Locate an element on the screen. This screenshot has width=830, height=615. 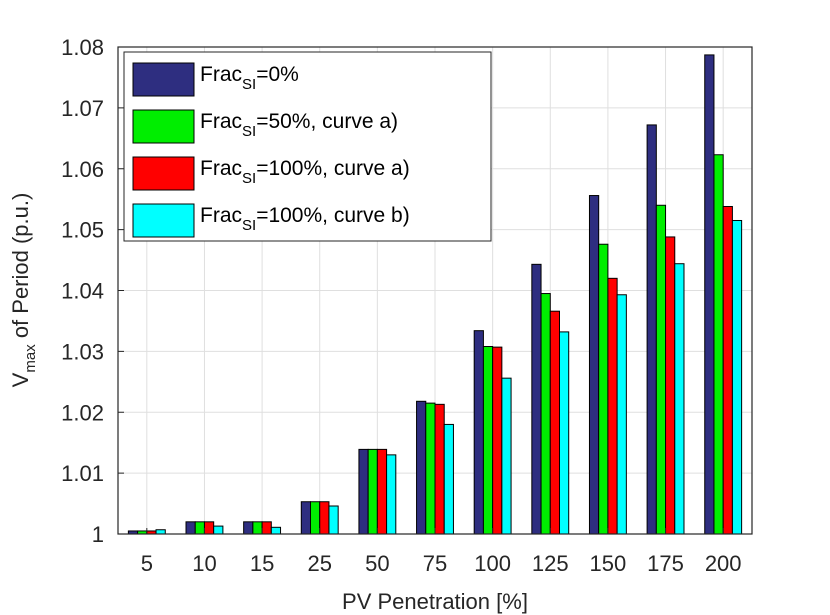
legend-label: FracSI=100%, curve b) is located at coordinates (305, 219).